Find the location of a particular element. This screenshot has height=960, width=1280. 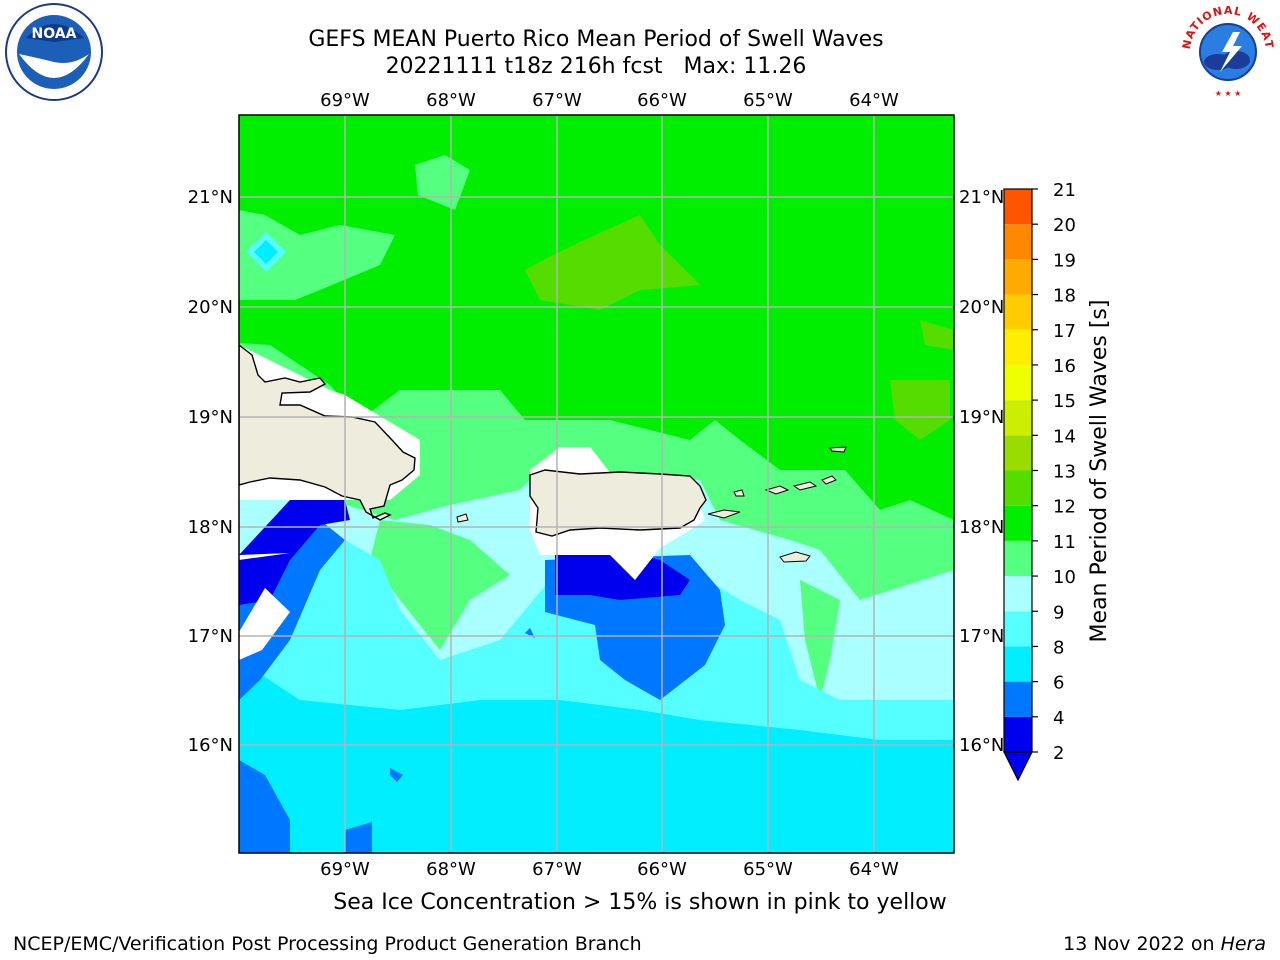

colorbar-tick-label: 10 is located at coordinates (1064, 577).